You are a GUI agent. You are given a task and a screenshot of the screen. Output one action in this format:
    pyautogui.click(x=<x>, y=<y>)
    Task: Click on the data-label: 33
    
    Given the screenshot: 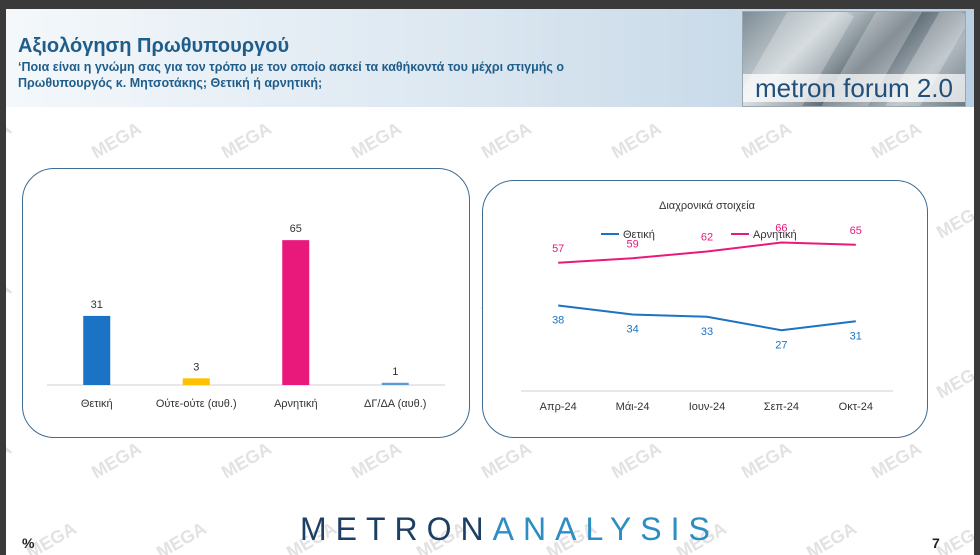 What is the action you would take?
    pyautogui.click(x=707, y=332)
    